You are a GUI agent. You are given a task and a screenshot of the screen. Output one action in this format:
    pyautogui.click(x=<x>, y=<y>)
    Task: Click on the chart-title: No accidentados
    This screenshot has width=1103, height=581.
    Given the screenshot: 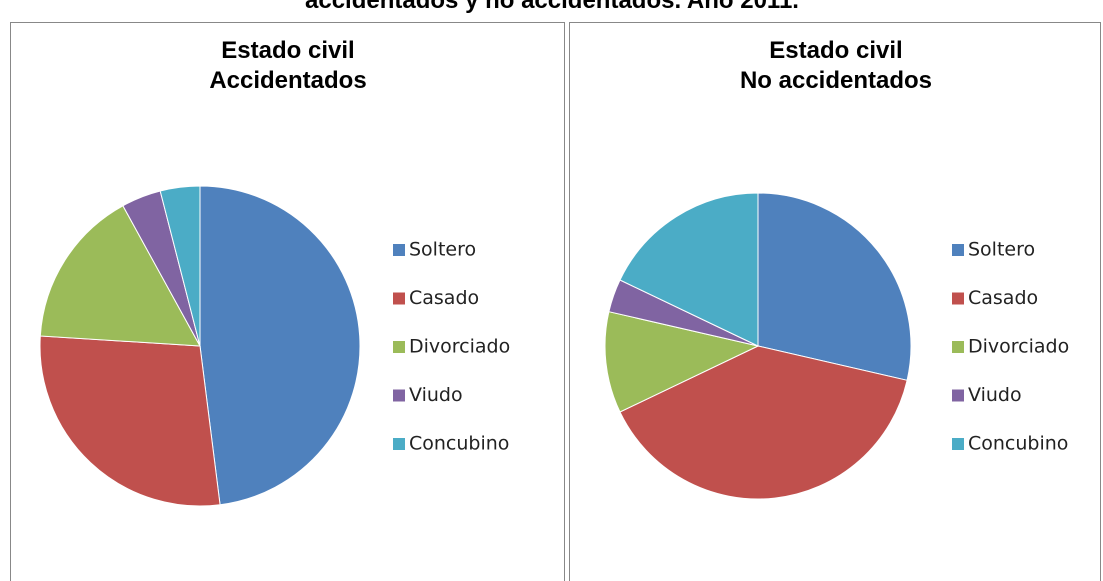 What is the action you would take?
    pyautogui.click(x=836, y=80)
    